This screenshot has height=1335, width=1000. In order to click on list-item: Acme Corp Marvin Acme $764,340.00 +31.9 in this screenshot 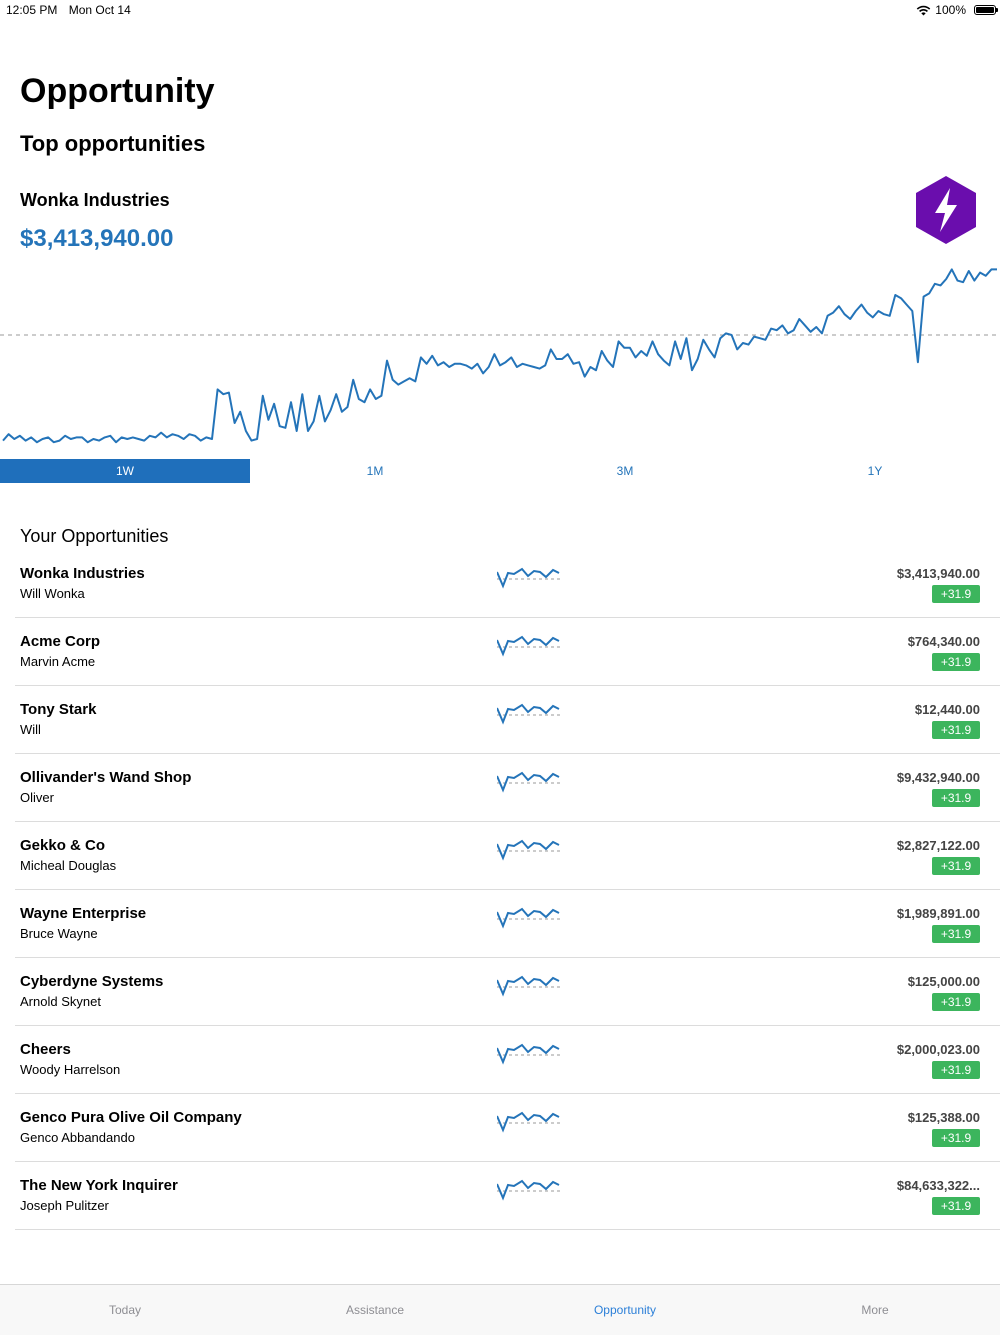, I will do `click(507, 652)`.